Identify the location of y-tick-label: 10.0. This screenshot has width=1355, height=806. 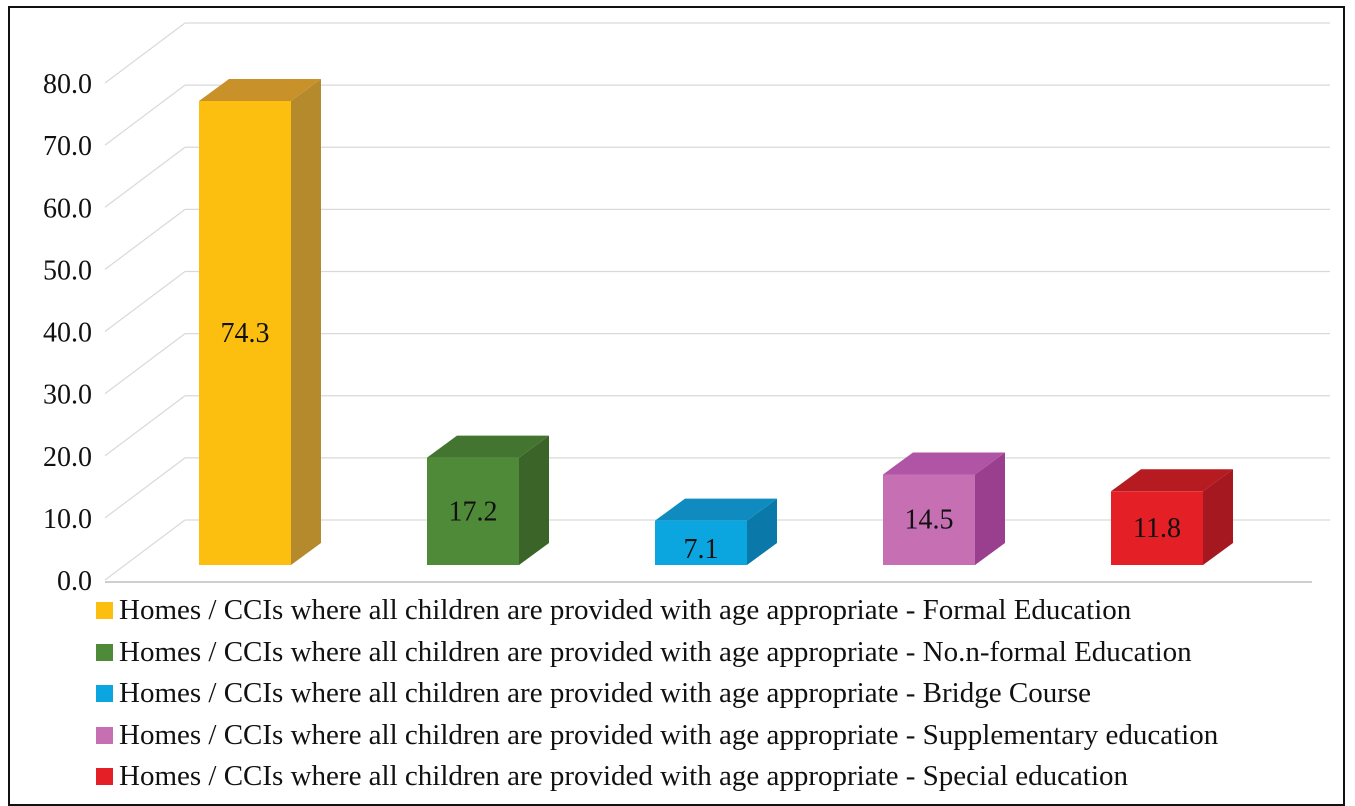
(67, 519).